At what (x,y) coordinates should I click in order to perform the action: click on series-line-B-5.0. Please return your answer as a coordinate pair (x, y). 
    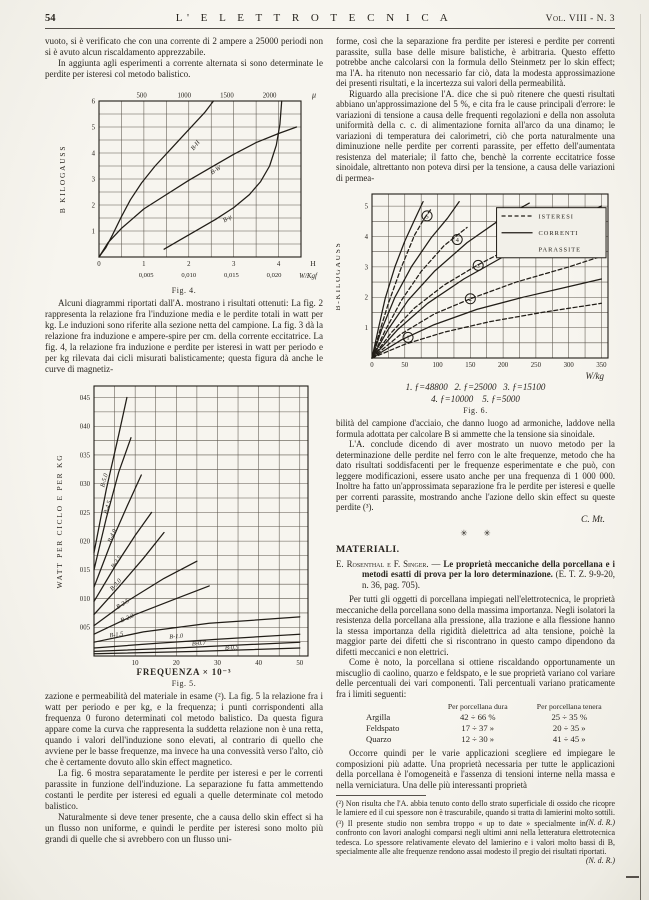
    Looking at the image, I should click on (110, 475).